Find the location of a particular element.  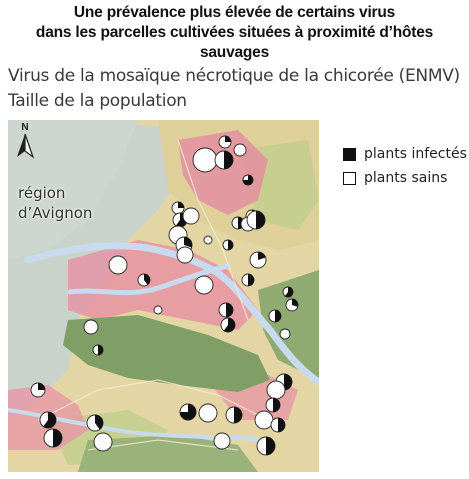

region-label: région d’Avignon is located at coordinates (55, 203).